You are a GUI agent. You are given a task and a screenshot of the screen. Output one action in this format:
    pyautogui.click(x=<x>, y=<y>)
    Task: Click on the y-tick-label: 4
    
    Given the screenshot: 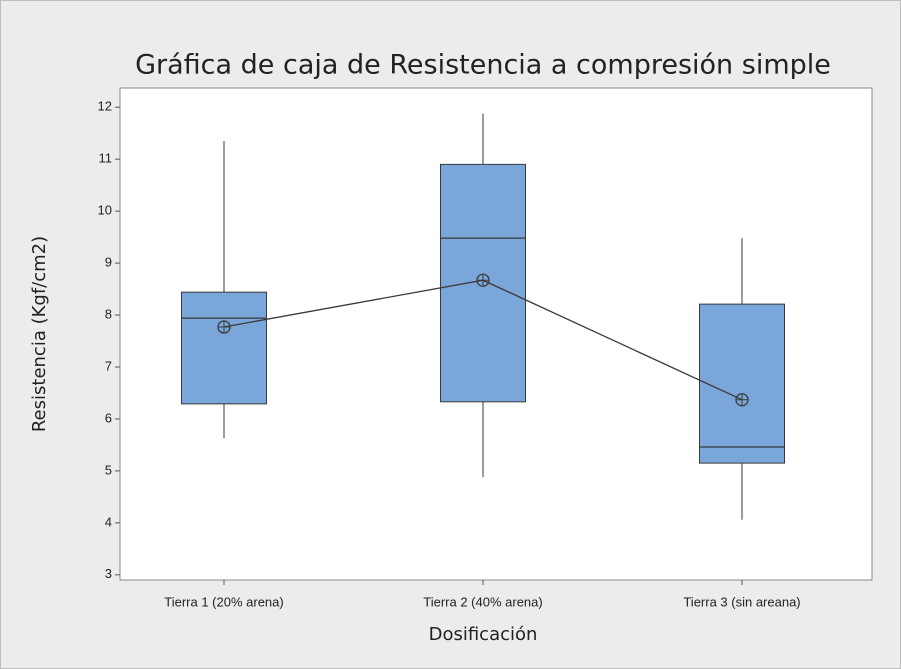 What is the action you would take?
    pyautogui.click(x=108, y=521)
    